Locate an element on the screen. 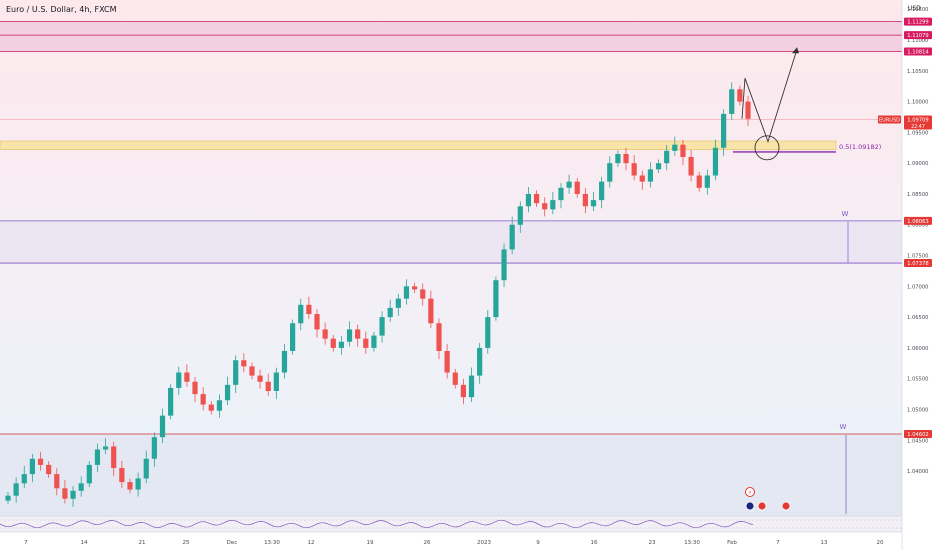 The image size is (932, 550). price-axis is located at coordinates (917, 275).